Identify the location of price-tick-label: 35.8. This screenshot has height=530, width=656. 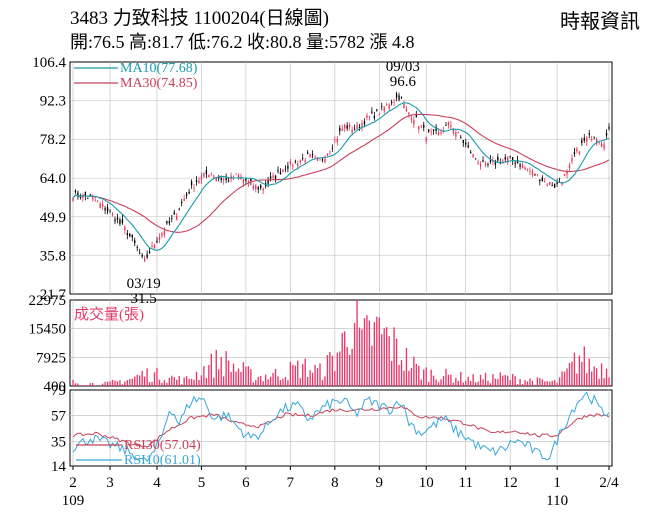
(53, 256).